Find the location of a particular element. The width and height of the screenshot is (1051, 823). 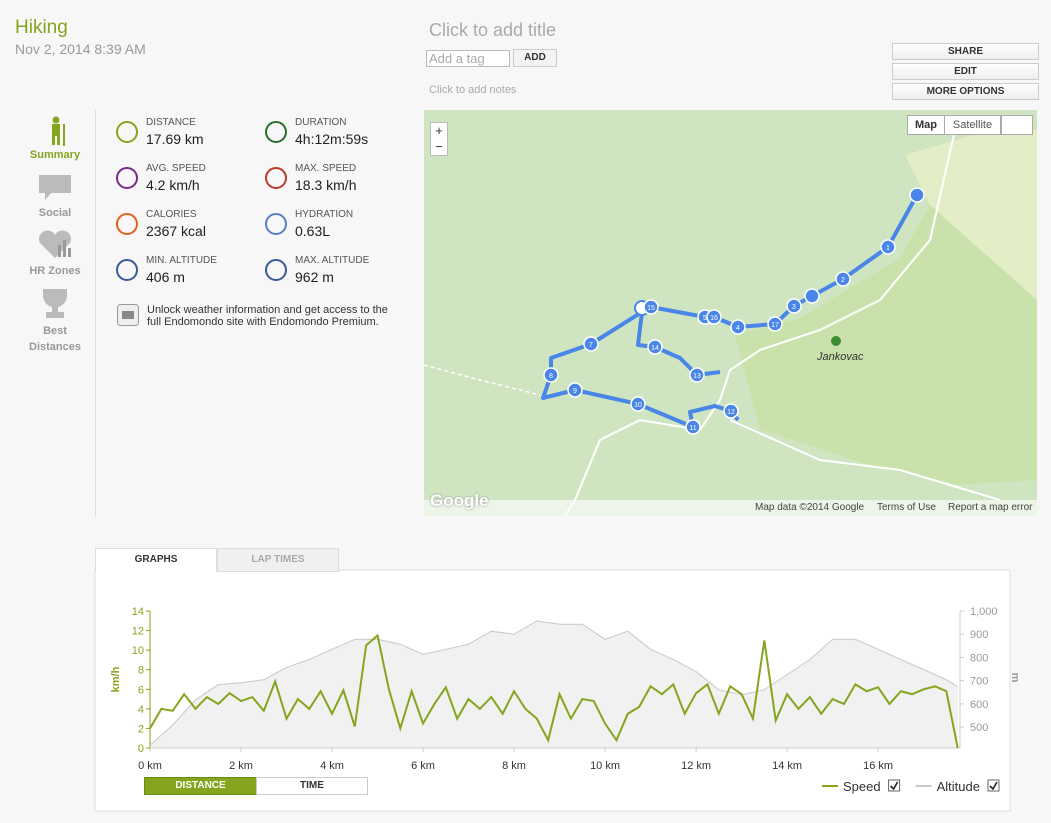

terms-link: Terms of Use is located at coordinates (906, 507).